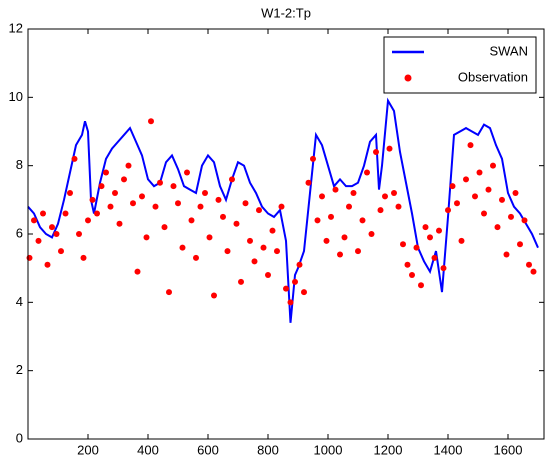 This screenshot has height=468, width=550. Describe the element at coordinates (493, 76) in the screenshot. I see `legend-label: Observation` at that location.